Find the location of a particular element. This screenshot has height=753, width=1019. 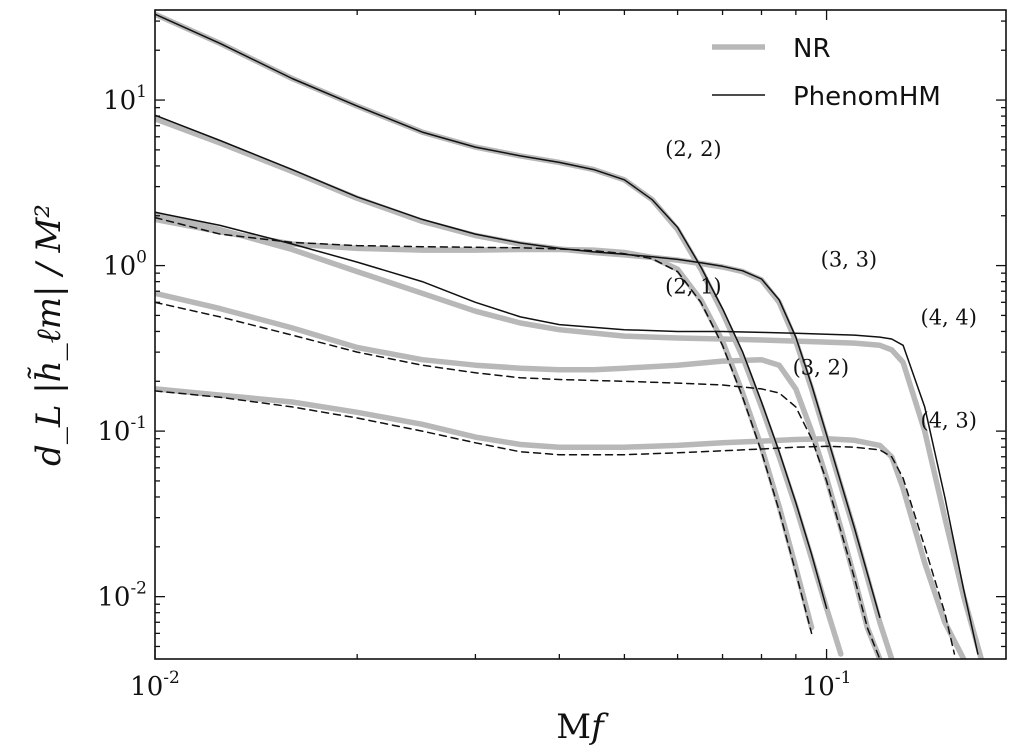

y-tick-label: 10⁰ is located at coordinates (125, 265).